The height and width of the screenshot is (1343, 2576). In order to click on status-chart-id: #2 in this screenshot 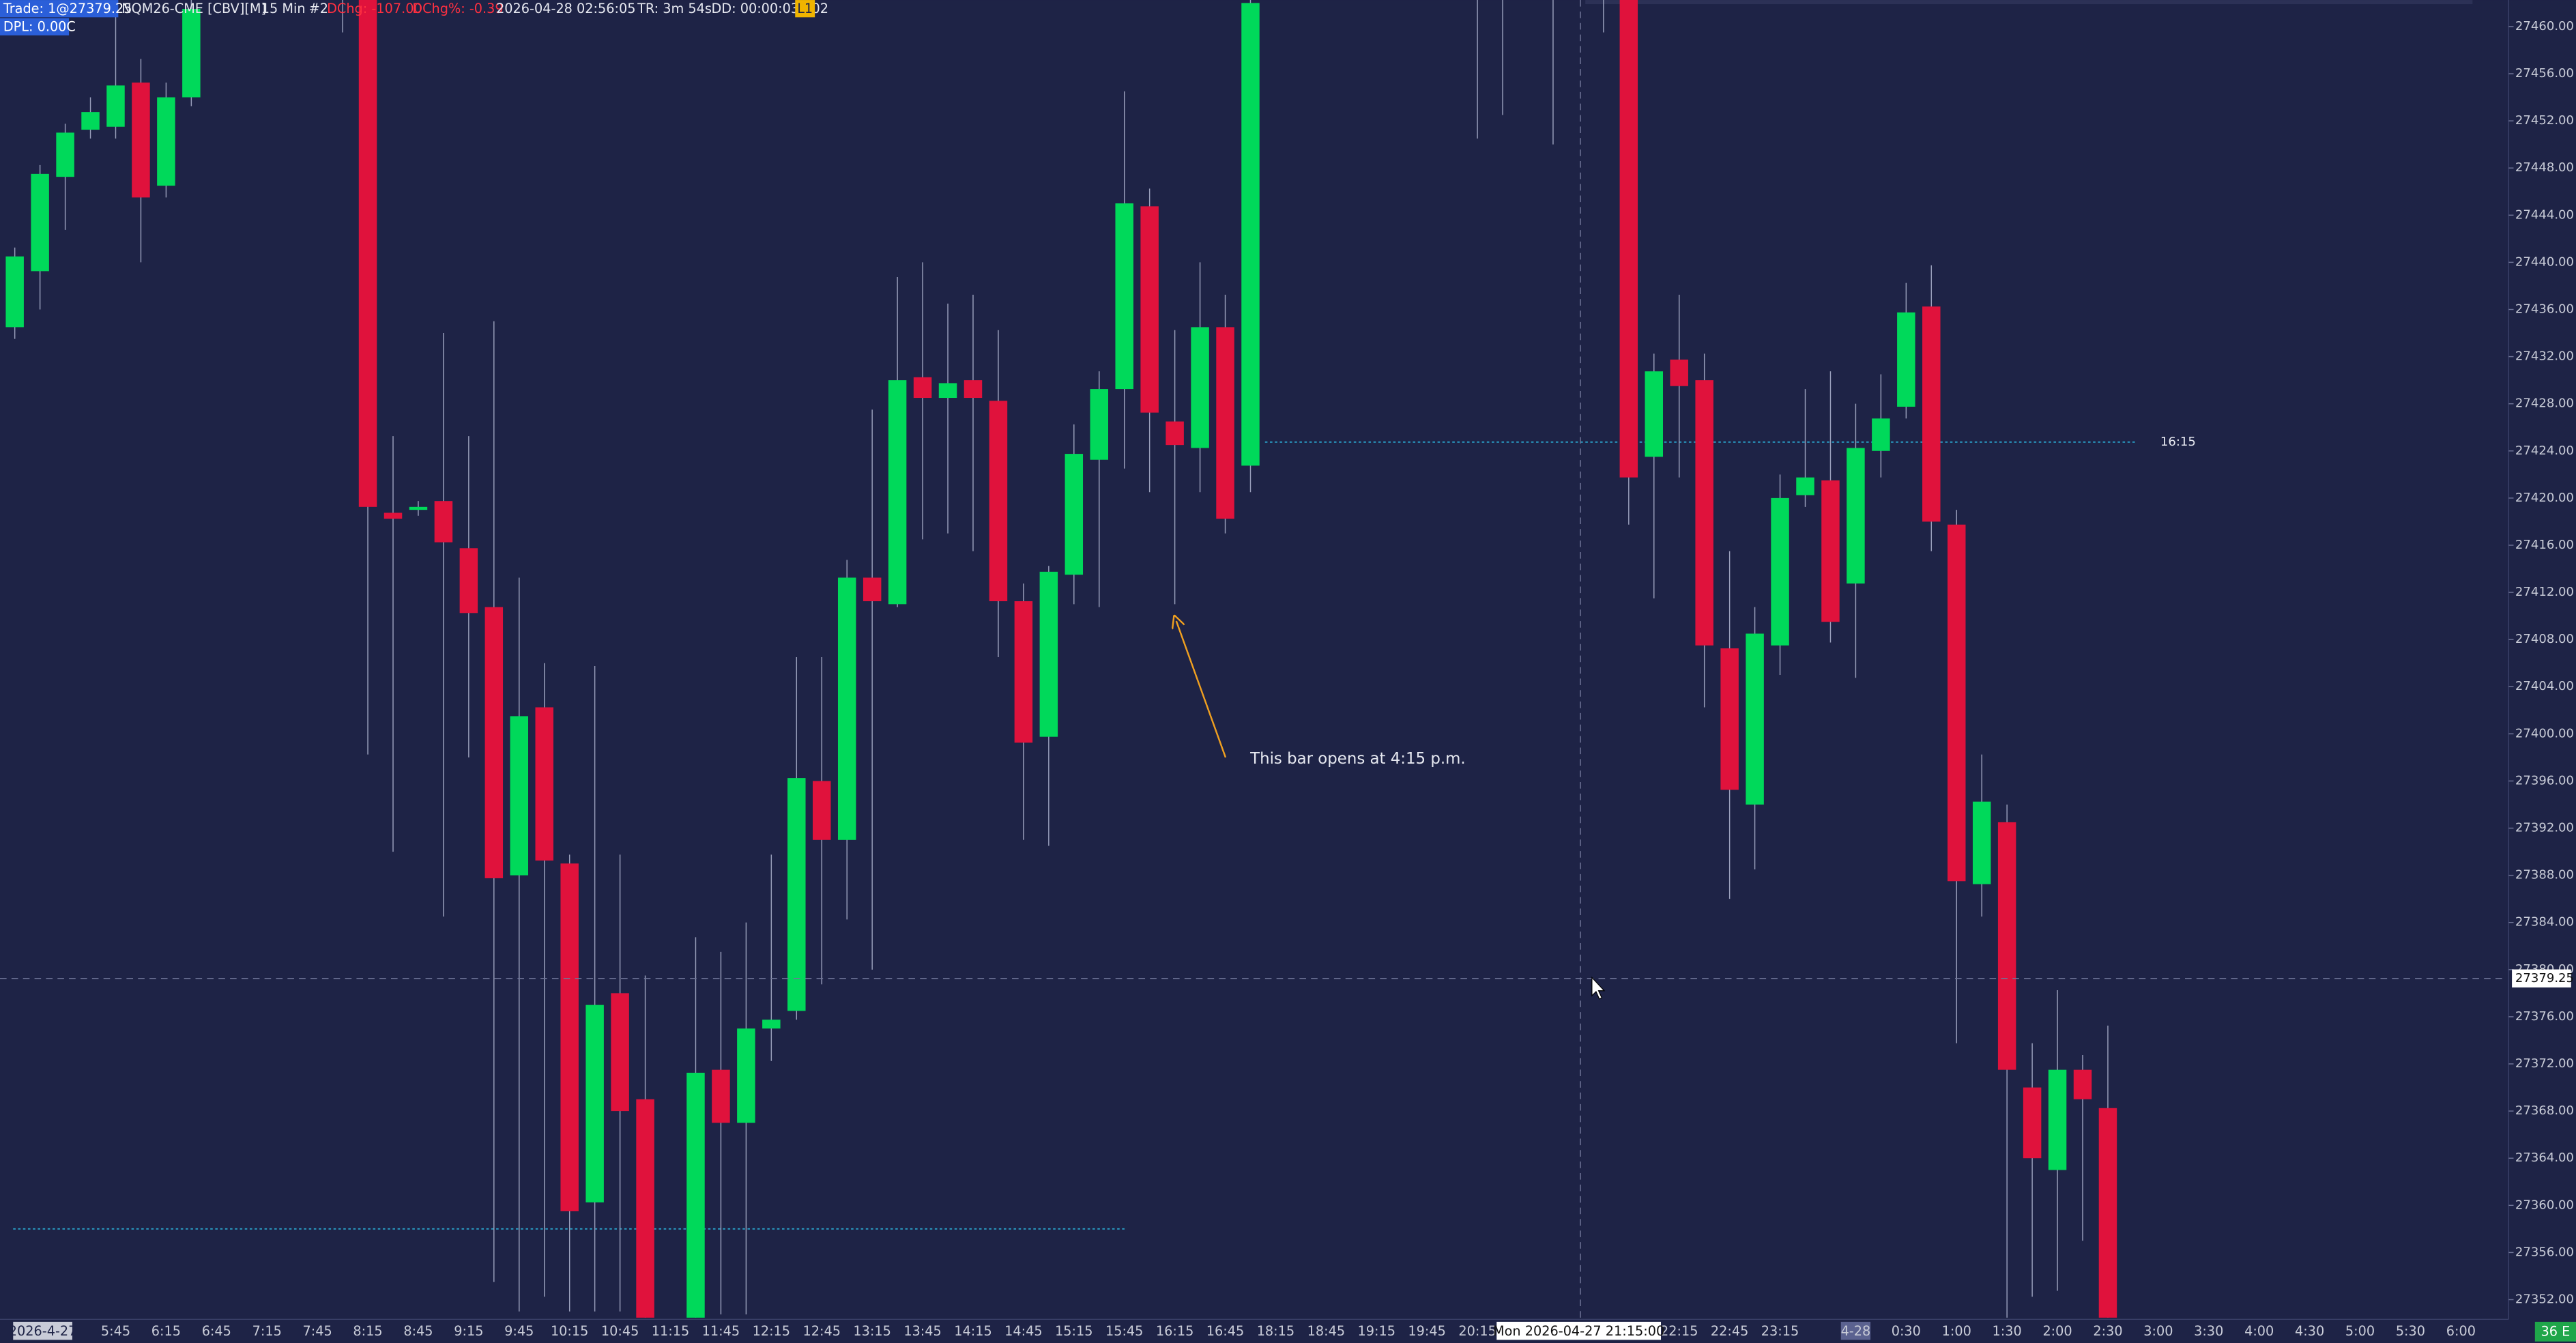, I will do `click(318, 8)`.